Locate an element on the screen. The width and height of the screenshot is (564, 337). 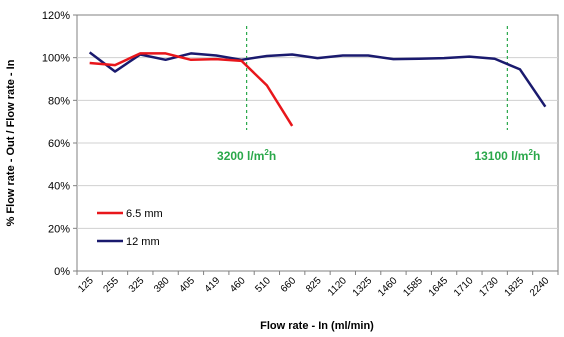
y-tick-label: 60% is located at coordinates (59, 144).